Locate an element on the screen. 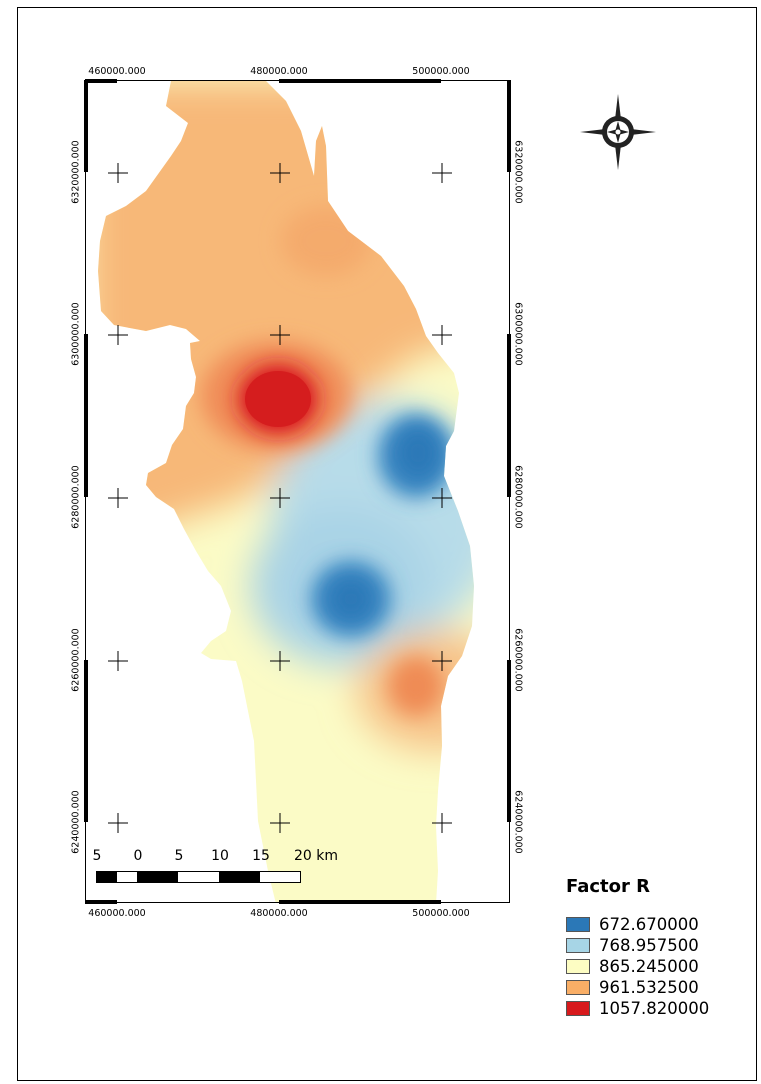 The height and width of the screenshot is (1084, 761). x-label-bottom: 500000.000 is located at coordinates (441, 913).